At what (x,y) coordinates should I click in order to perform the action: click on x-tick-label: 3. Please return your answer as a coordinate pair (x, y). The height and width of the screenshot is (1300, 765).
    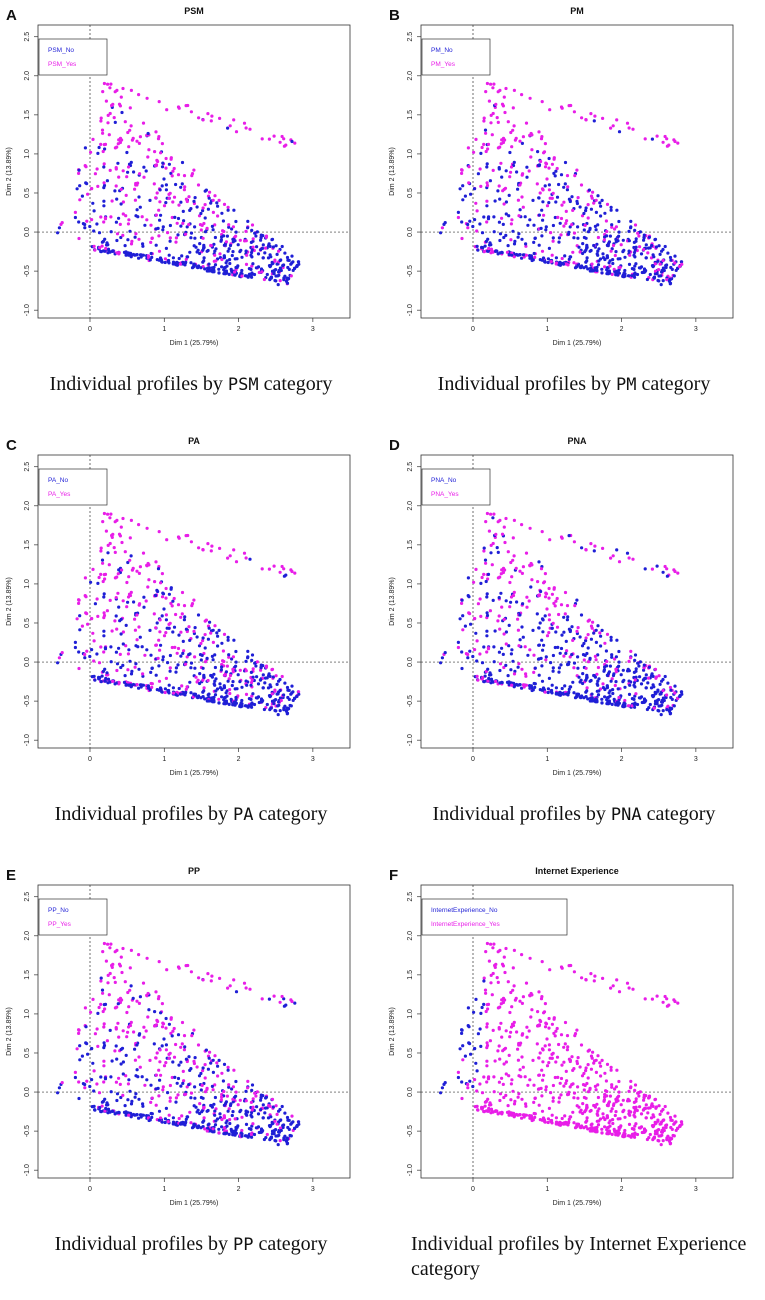
    Looking at the image, I should click on (313, 759).